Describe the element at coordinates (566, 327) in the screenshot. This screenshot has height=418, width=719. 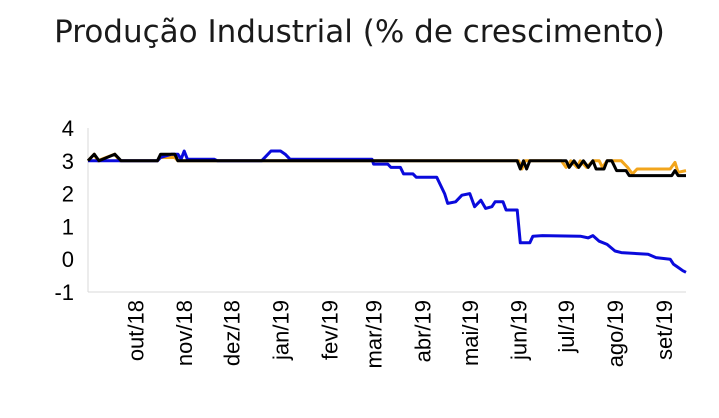
I see `x-tick-label: jul/19` at that location.